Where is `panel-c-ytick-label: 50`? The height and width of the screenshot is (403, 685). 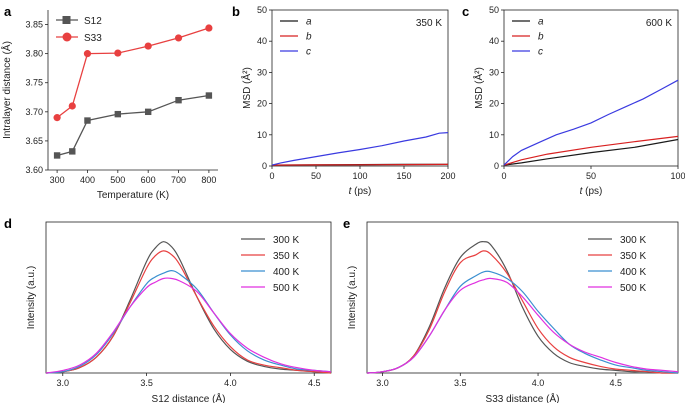
panel-c-ytick-label: 50 is located at coordinates (494, 10).